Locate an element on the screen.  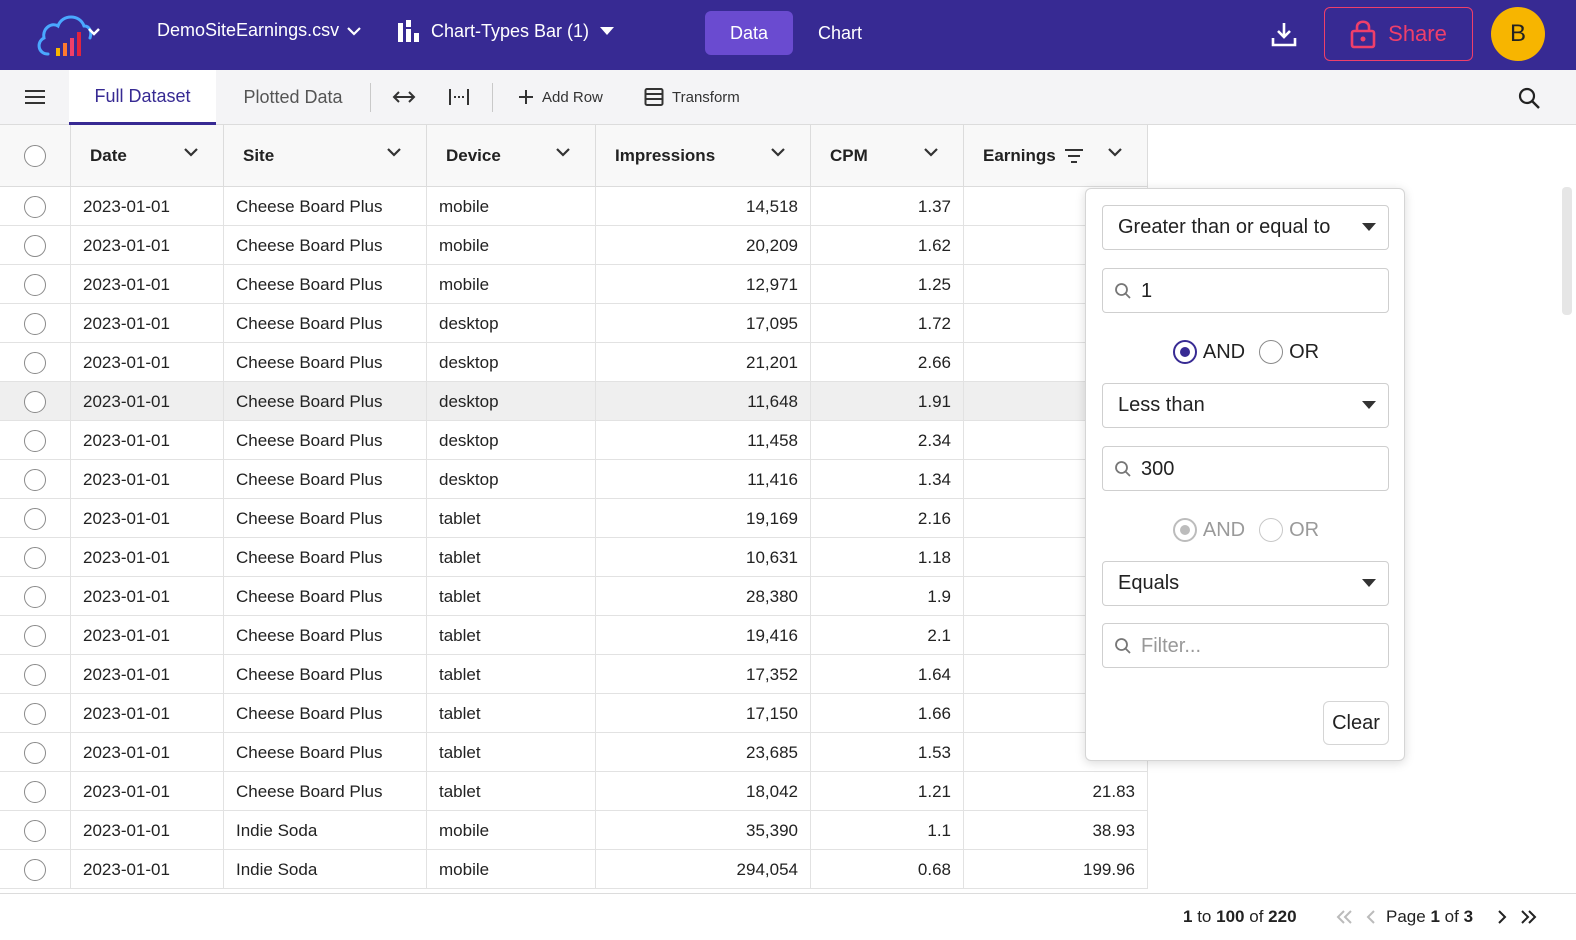
cell-impressions: 28,380 is located at coordinates (703, 596).